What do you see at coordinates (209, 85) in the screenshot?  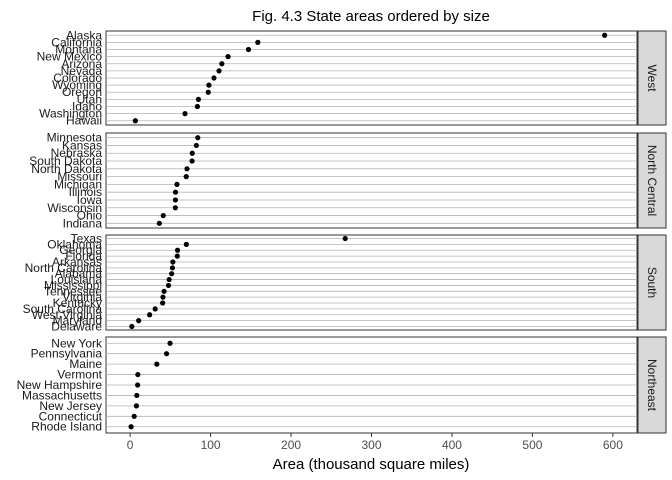 I see `point-wyoming` at bounding box center [209, 85].